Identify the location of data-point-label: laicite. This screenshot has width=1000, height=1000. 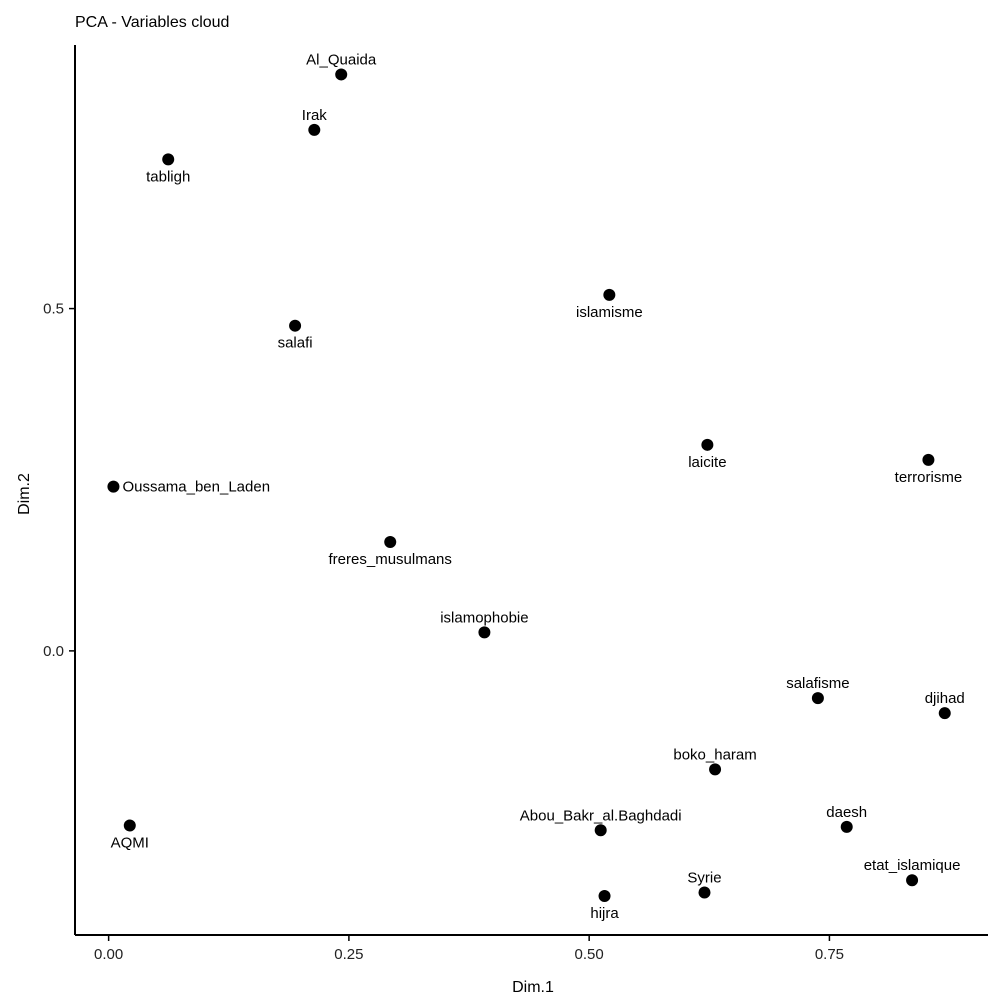
(707, 462).